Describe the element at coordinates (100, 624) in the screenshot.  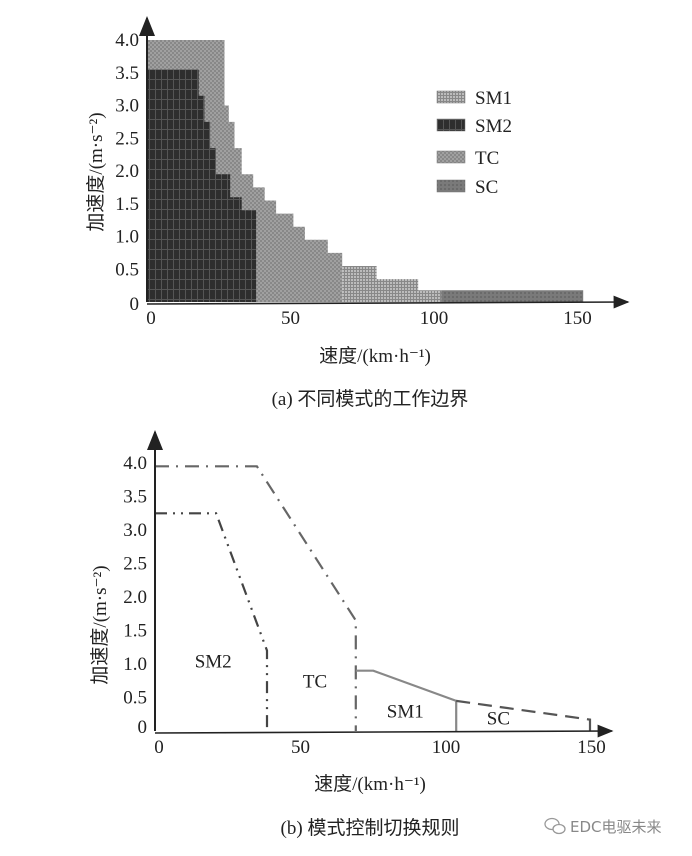
I see `chart-b-ylabel: 加速度/(m·s⁻²)` at that location.